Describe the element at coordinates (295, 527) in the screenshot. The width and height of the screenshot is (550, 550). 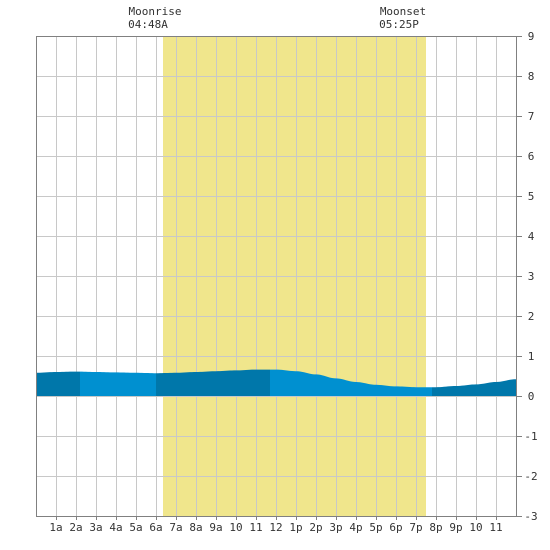
I see `x-tick-label: 1p` at that location.